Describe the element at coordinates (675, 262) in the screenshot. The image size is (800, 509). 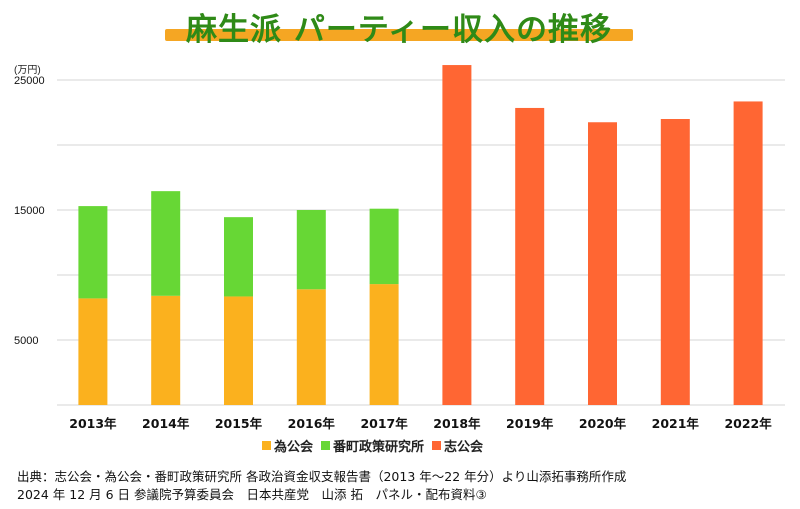
I see `bar-segment-2021年-志公会` at that location.